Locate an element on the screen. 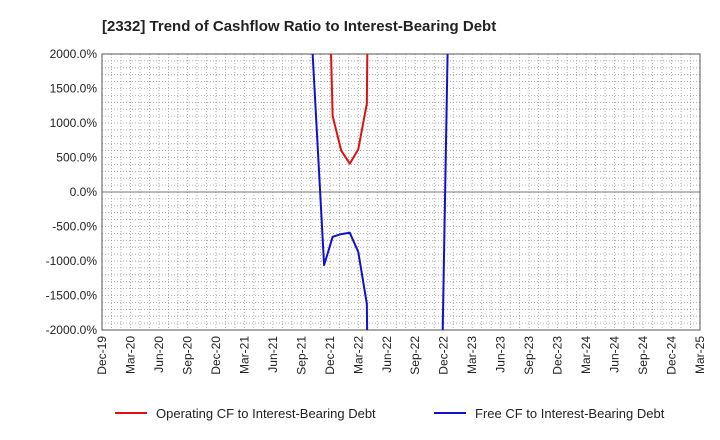 The width and height of the screenshot is (720, 440). x-tick-label: Sep-20 is located at coordinates (187, 355).